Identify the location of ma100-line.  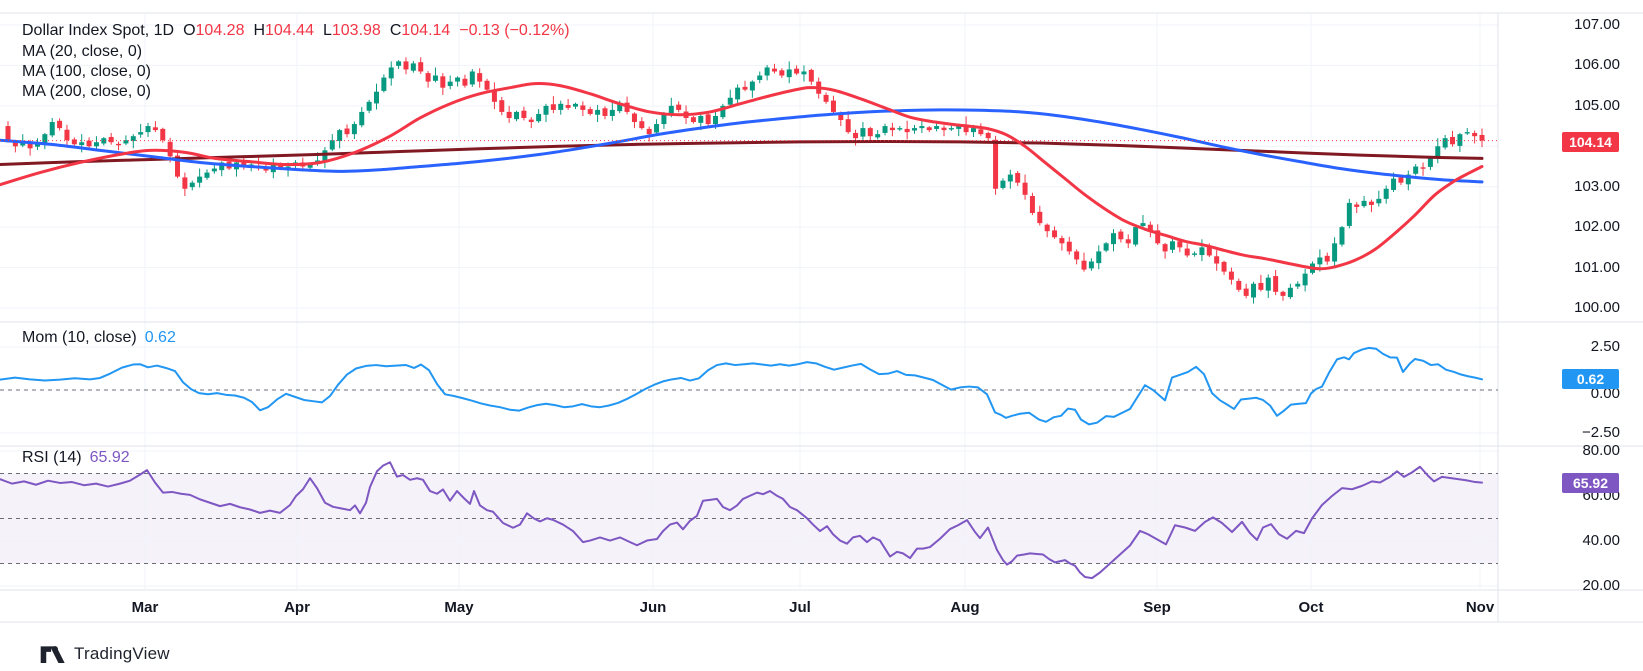
(742, 146).